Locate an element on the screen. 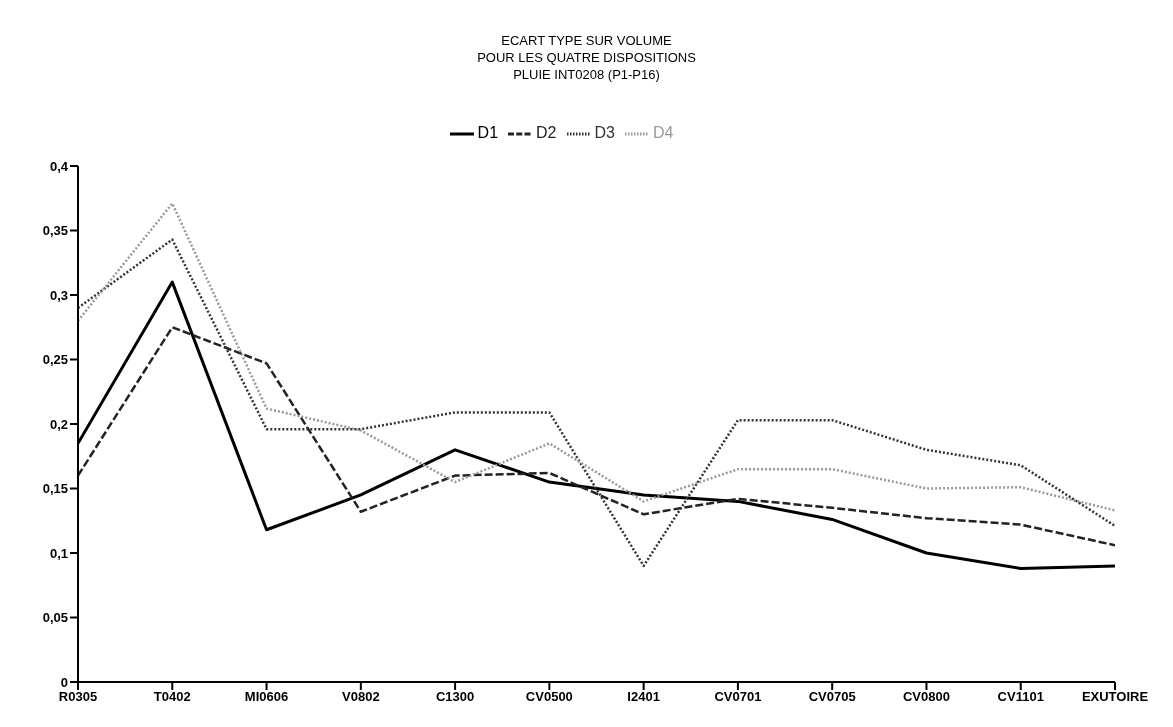 The image size is (1173, 727). chart-title: ECART TYPE SUR VOLUME POUR LES QUATRE DISPOSITIONS PLUIE INT0208 (P1-P16) is located at coordinates (586, 57).